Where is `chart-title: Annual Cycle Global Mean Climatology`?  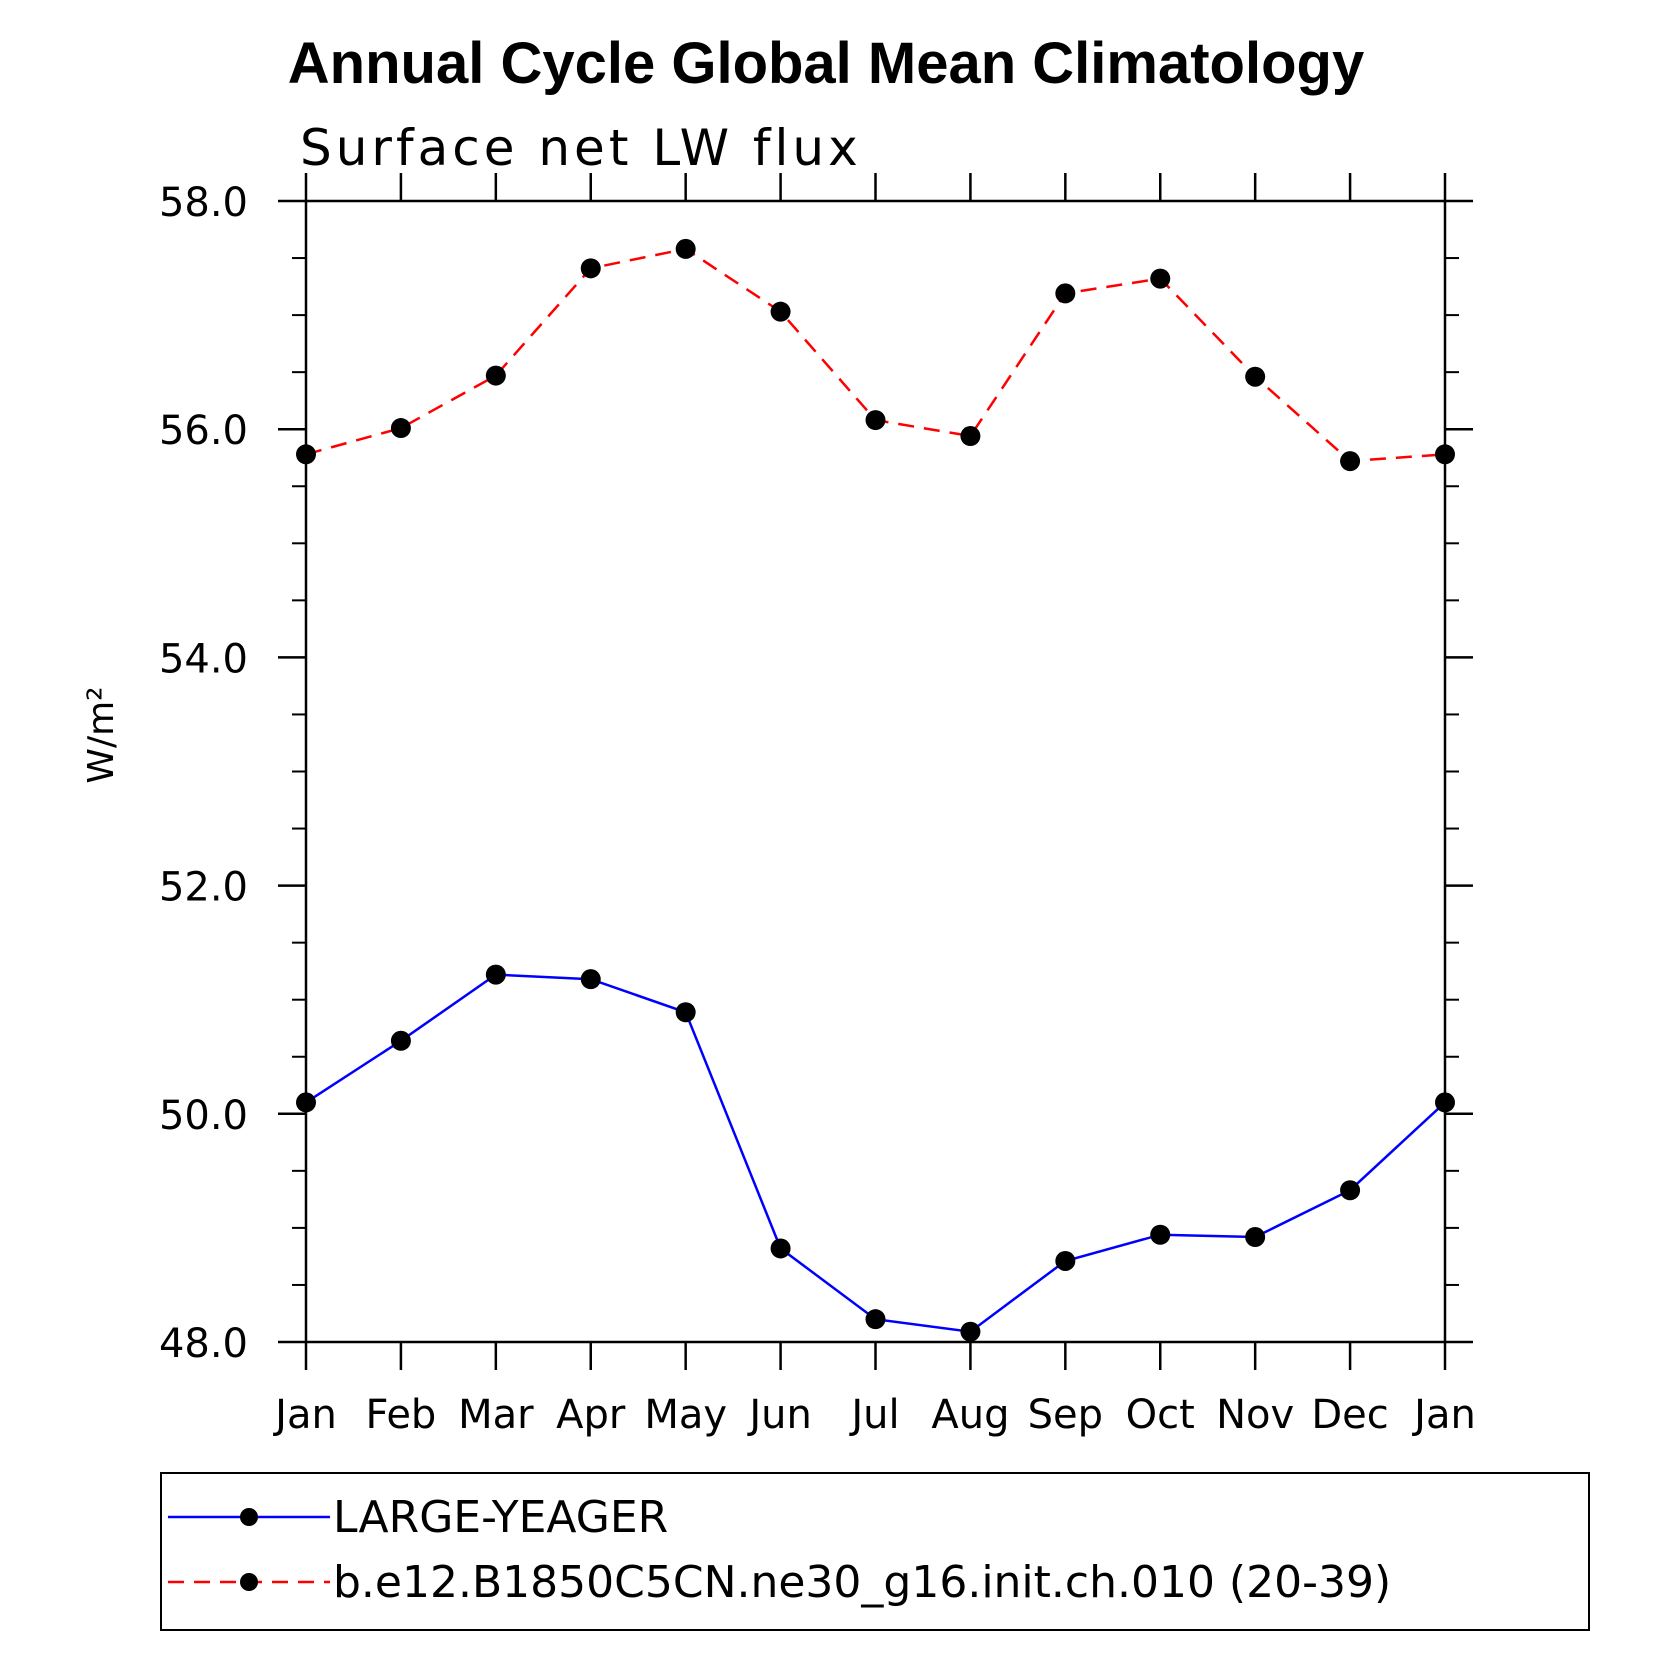 chart-title: Annual Cycle Global Mean Climatology is located at coordinates (826, 63).